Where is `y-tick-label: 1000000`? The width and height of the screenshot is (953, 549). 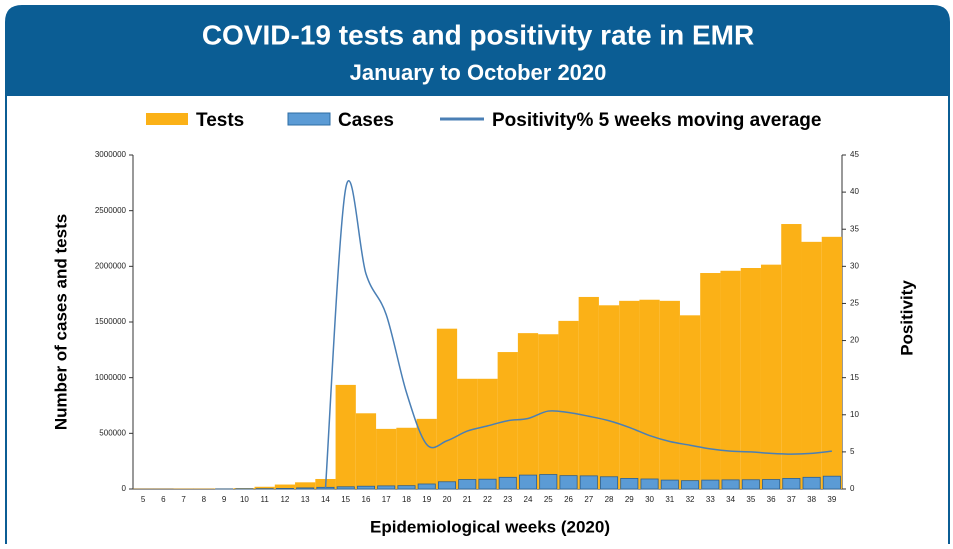 y-tick-label: 1000000 is located at coordinates (111, 377).